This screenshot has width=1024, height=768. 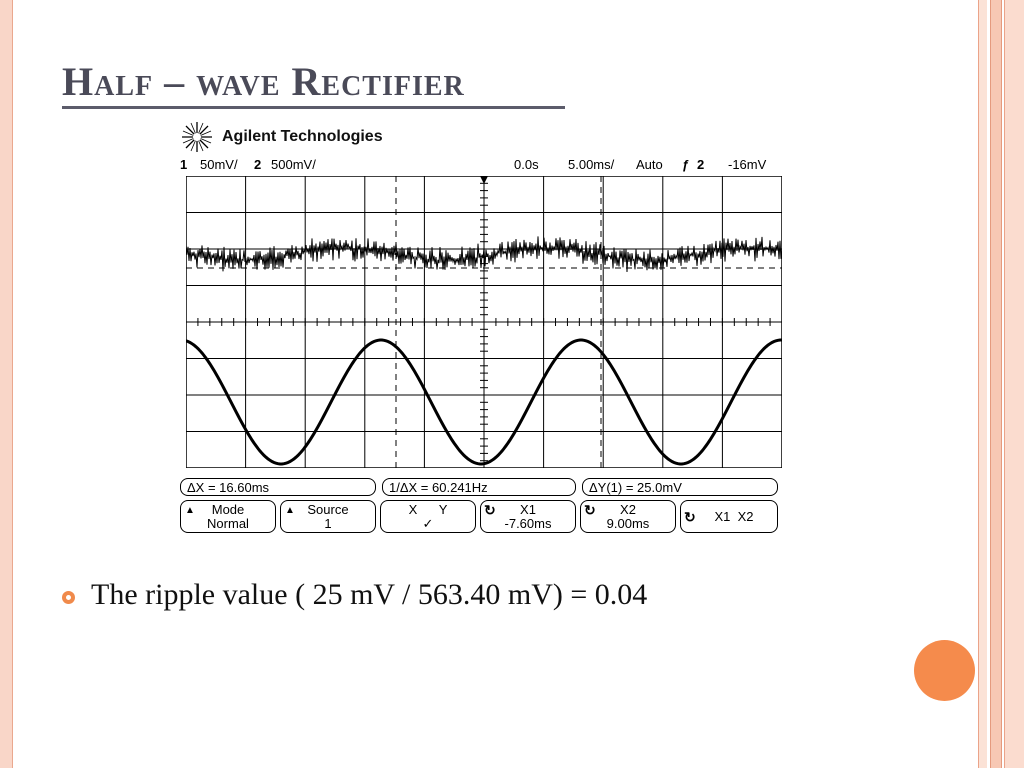 I want to click on x1x2-label: X1 X2, so click(x=734, y=516).